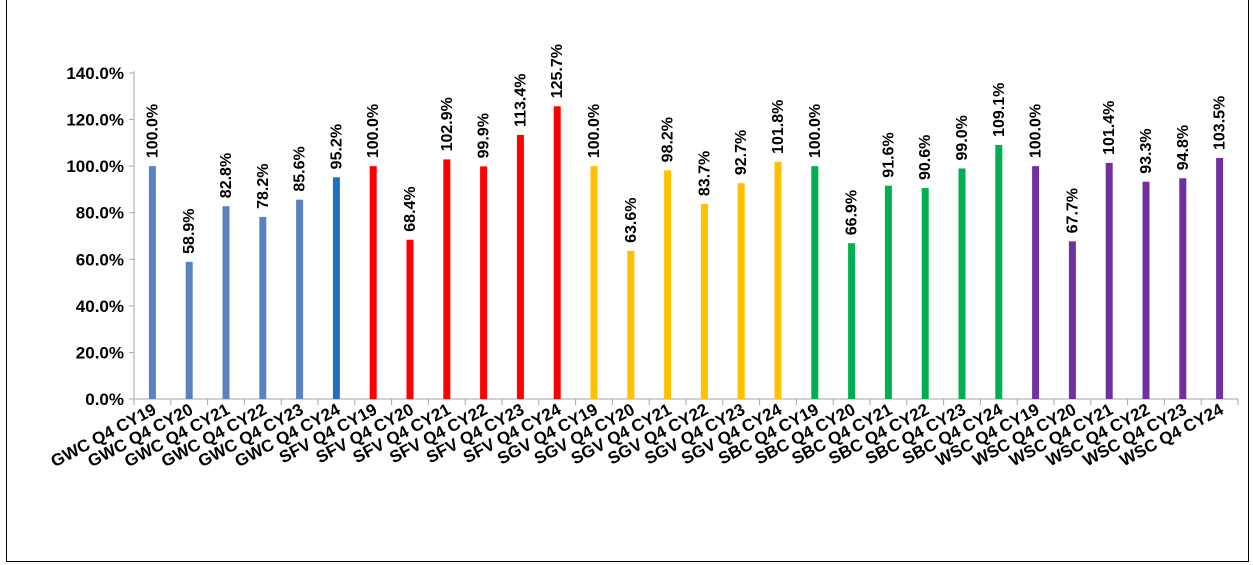 The image size is (1253, 565). Describe the element at coordinates (95, 73) in the screenshot. I see `y-tick-label: 140.0%` at that location.